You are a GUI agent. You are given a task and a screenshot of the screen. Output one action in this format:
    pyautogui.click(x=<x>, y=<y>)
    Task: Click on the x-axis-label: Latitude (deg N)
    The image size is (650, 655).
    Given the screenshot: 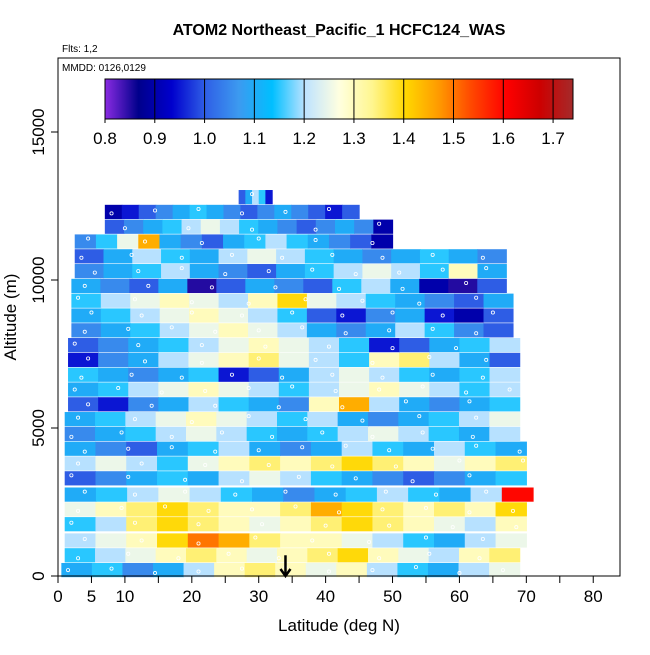 What is the action you would take?
    pyautogui.click(x=339, y=625)
    